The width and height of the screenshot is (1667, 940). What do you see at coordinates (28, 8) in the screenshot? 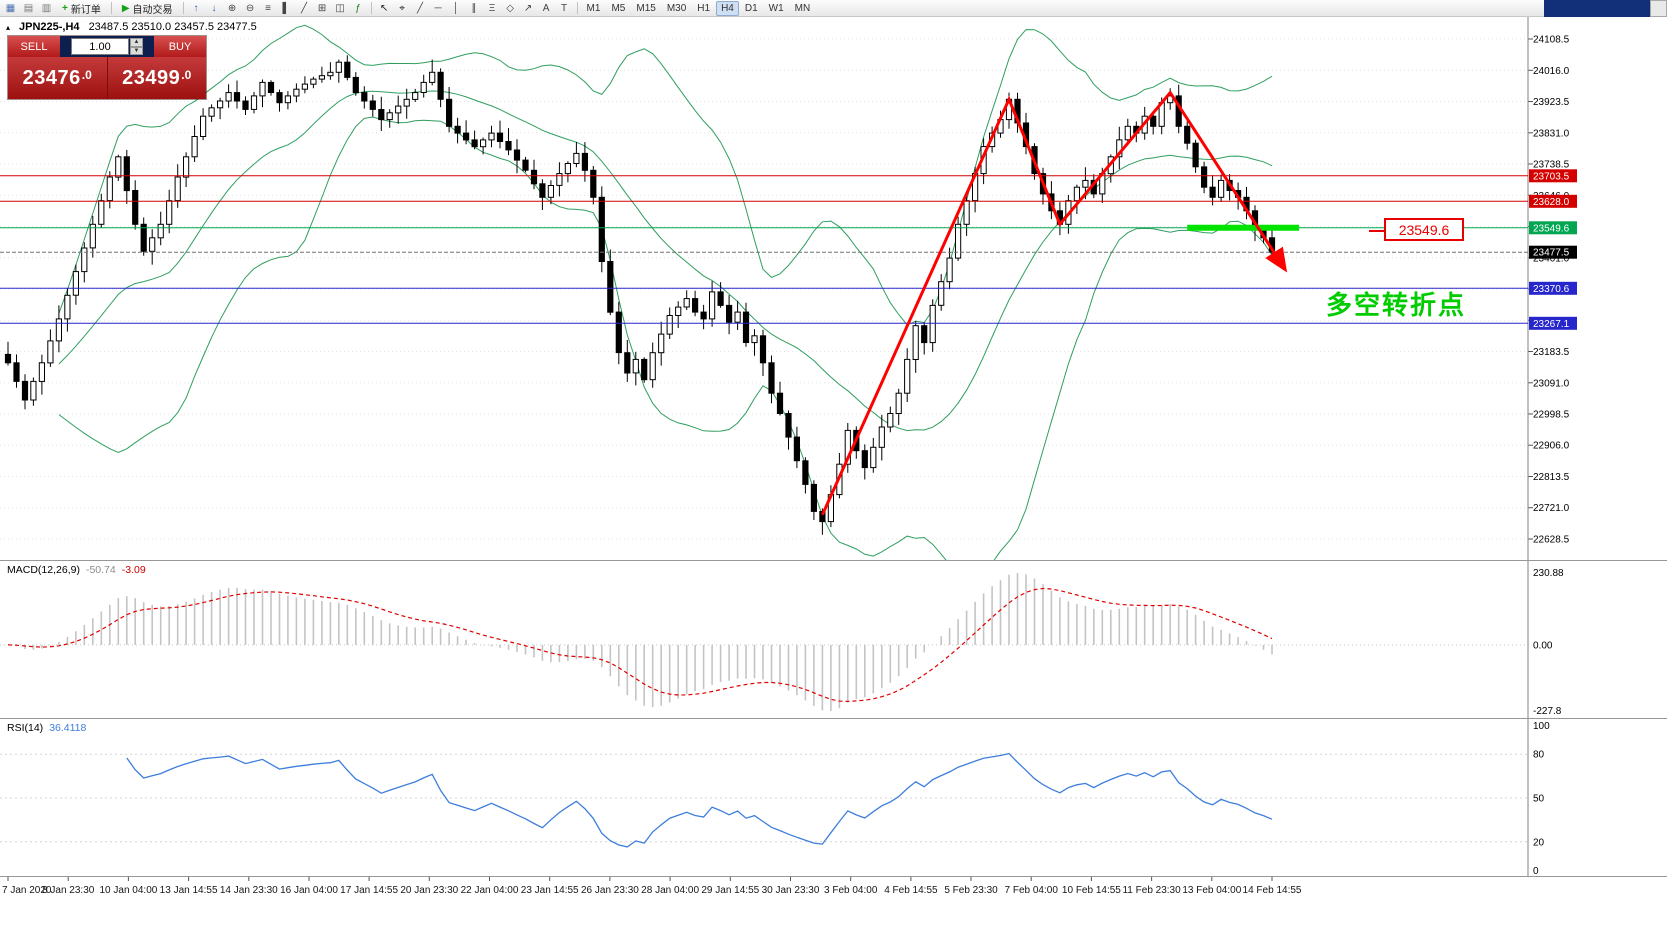
I see `new-chart-icon: ▤` at bounding box center [28, 8].